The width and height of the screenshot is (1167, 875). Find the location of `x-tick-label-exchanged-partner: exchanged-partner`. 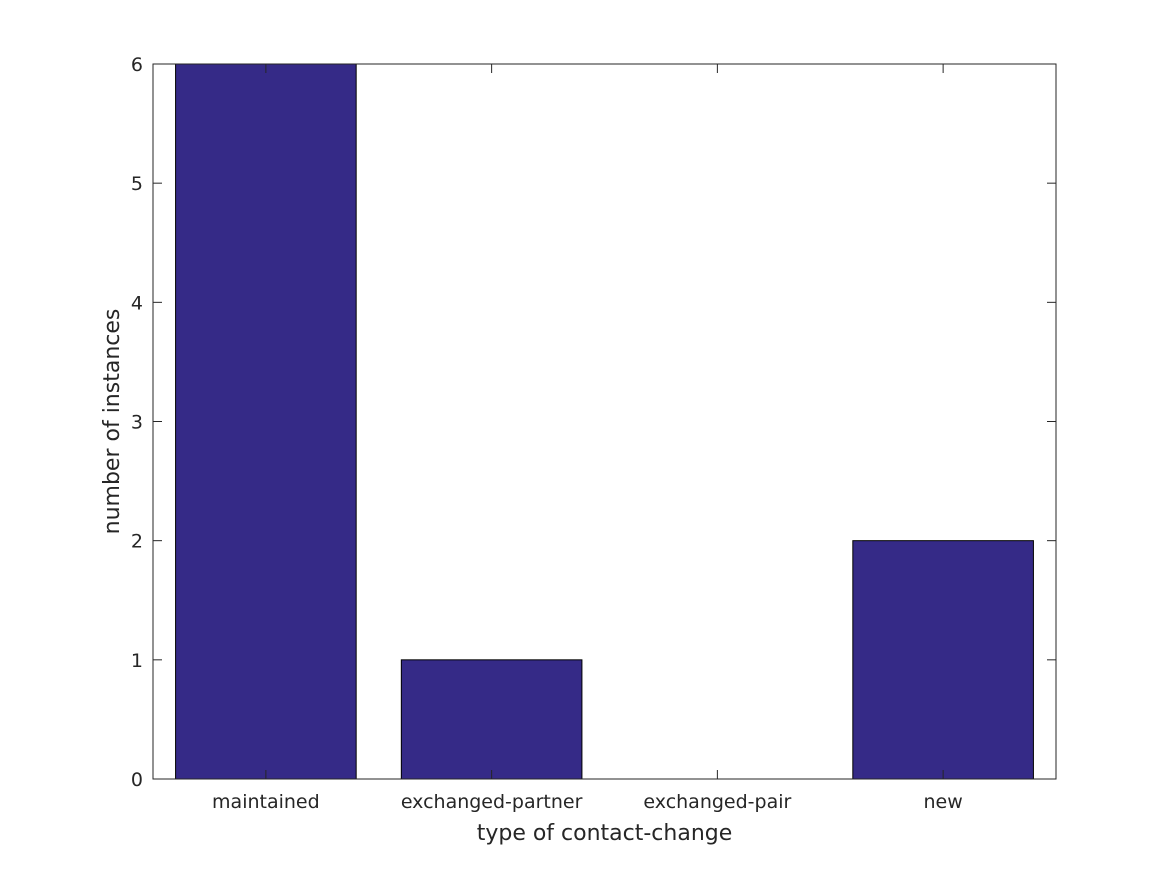

x-tick-label-exchanged-partner: exchanged-partner is located at coordinates (492, 802).